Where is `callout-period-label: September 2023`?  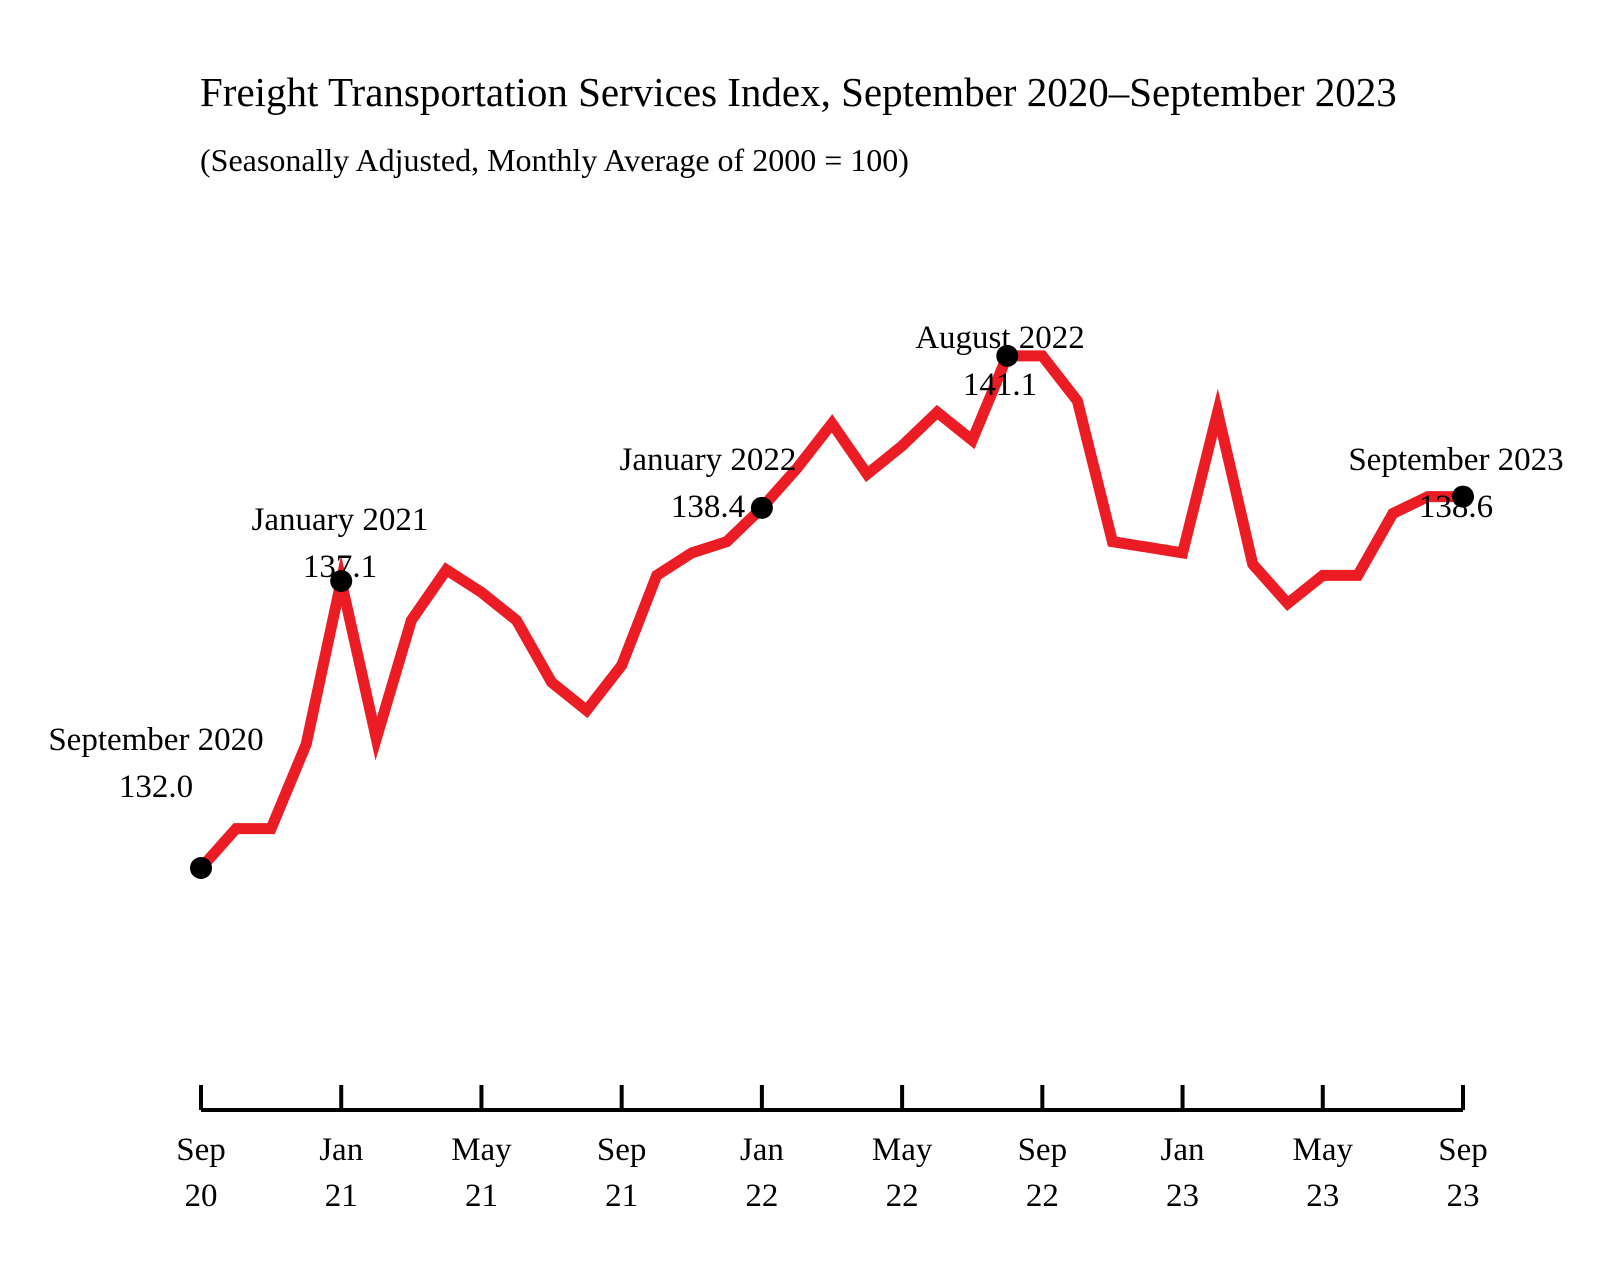
callout-period-label: September 2023 is located at coordinates (1455, 460).